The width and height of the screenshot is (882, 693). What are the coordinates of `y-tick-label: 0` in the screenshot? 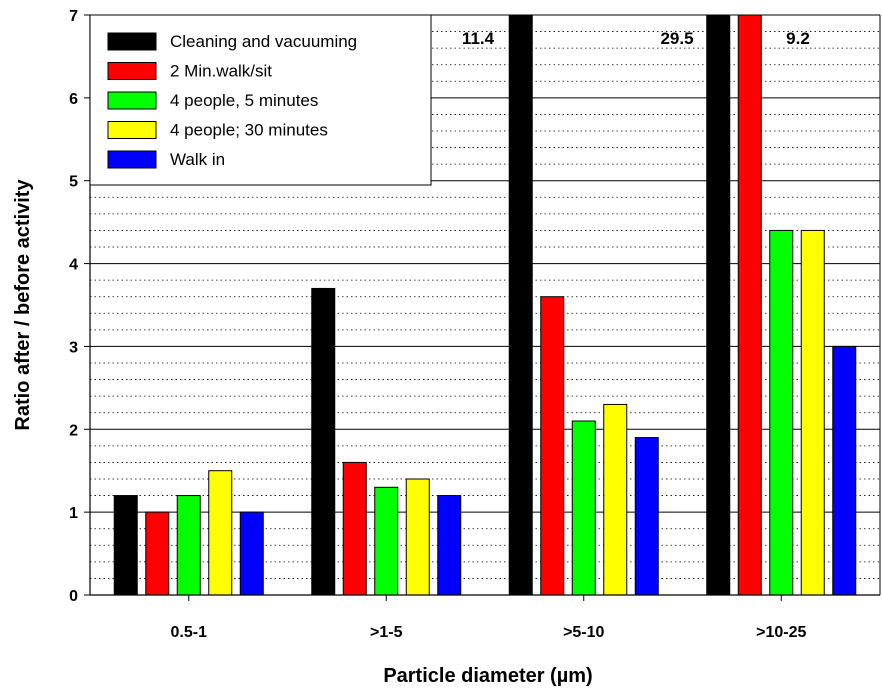 It's located at (73, 596).